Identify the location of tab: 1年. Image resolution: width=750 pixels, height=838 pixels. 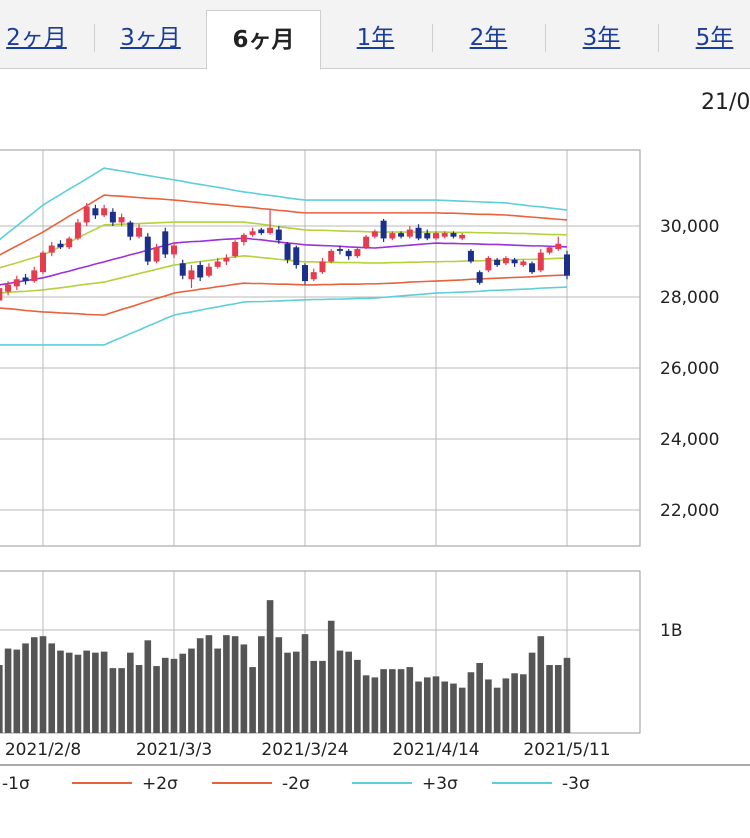
(375, 38).